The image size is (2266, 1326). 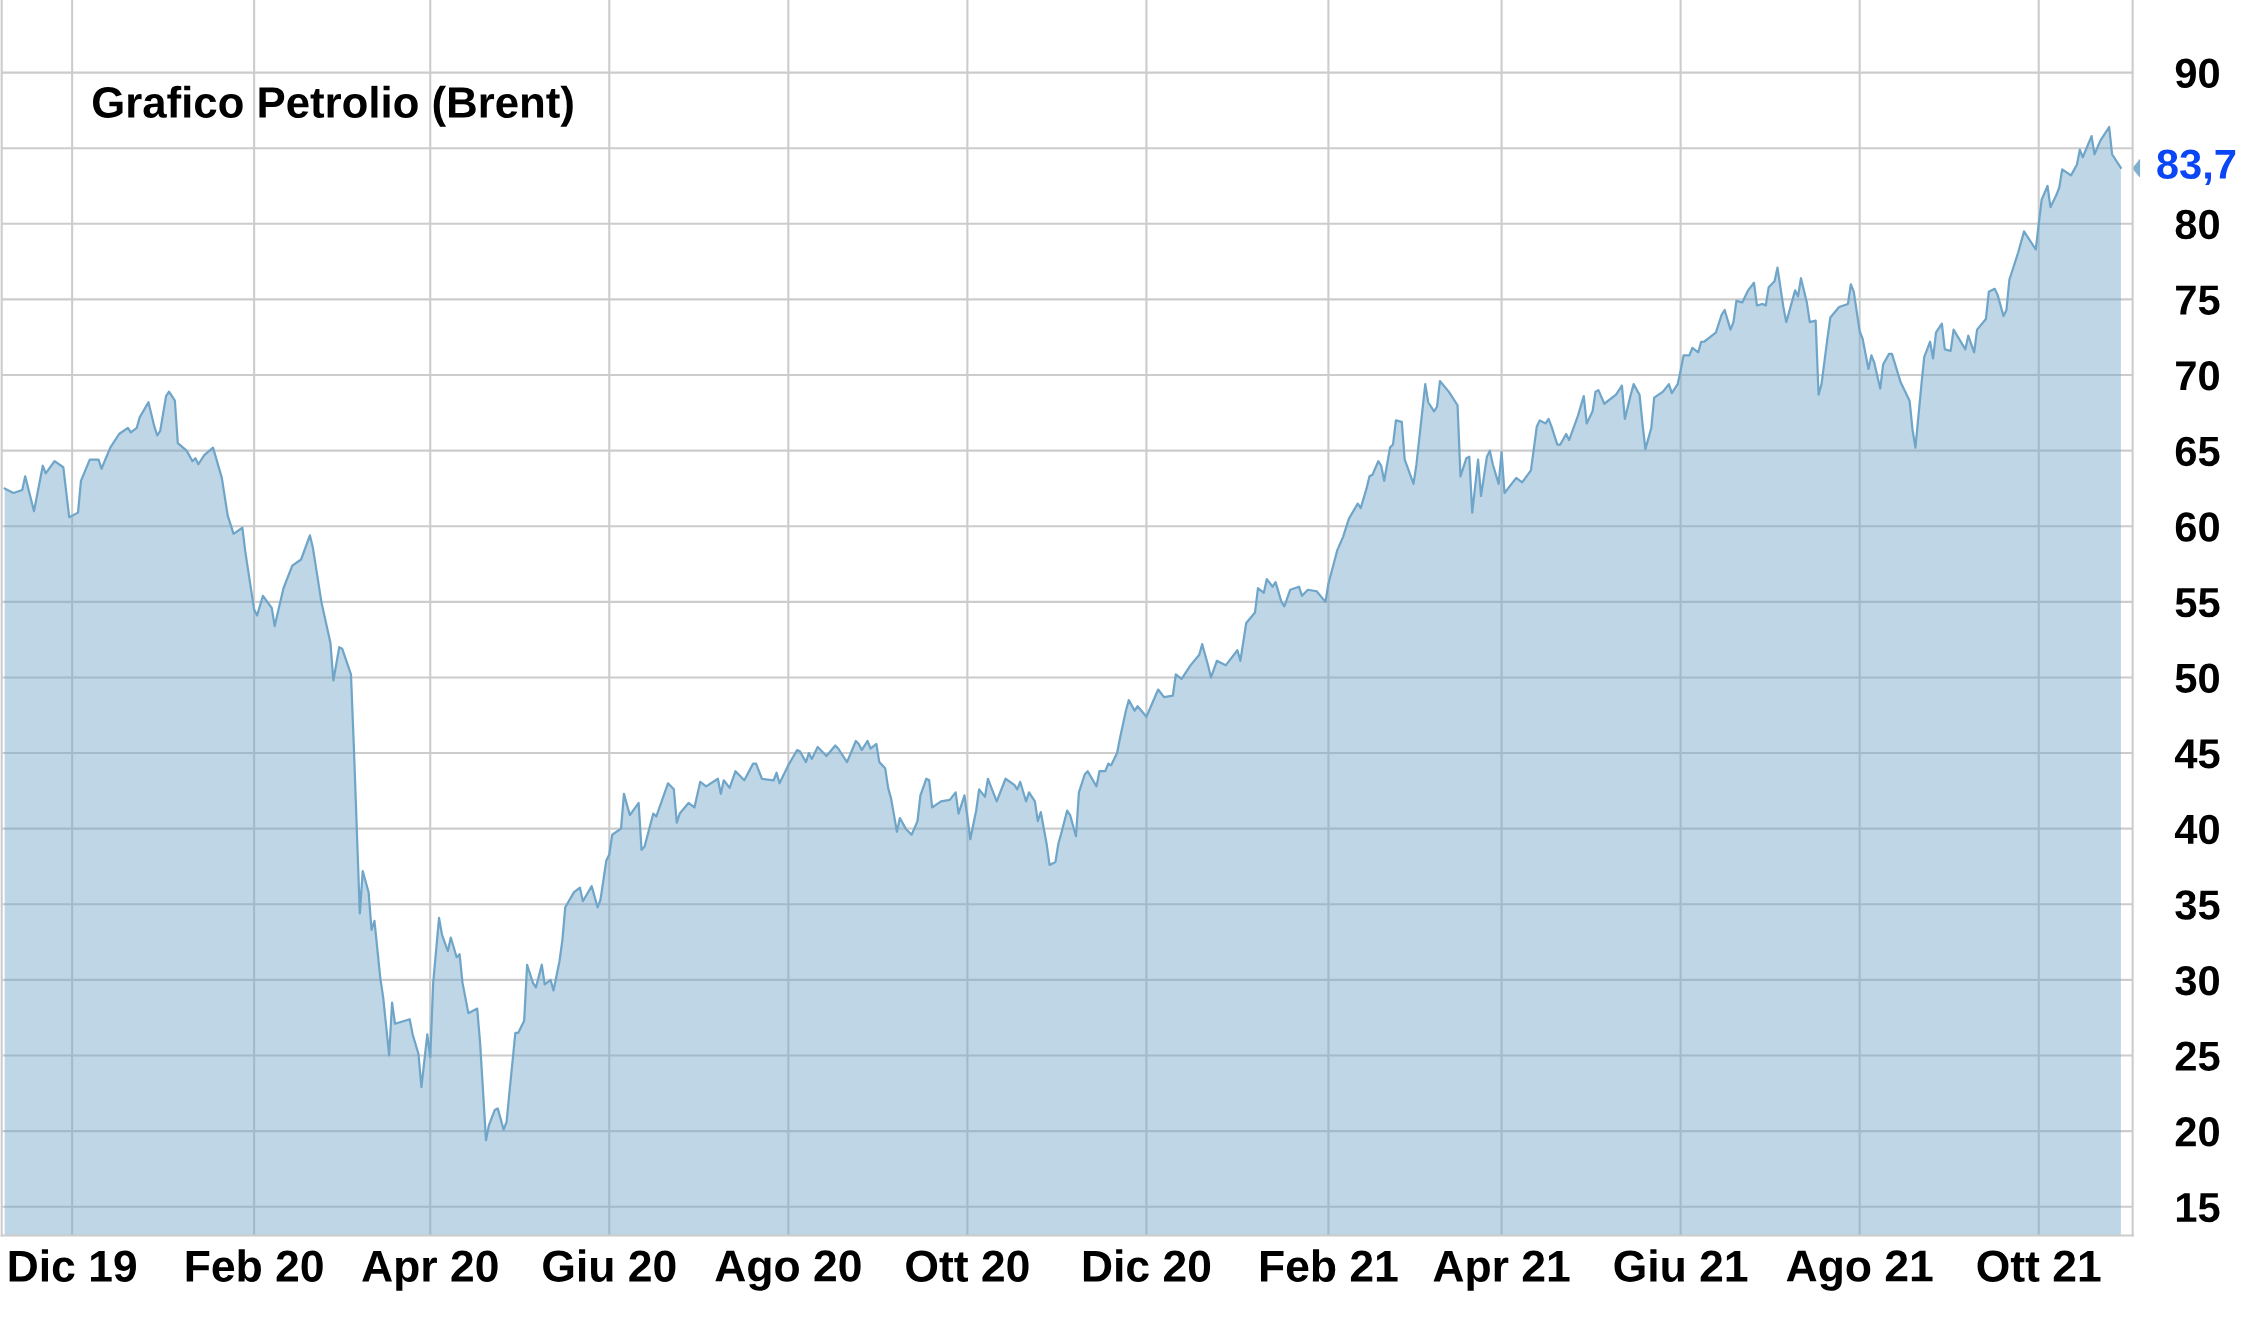 What do you see at coordinates (609, 1265) in the screenshot?
I see `x-tick-label: Giu 20` at bounding box center [609, 1265].